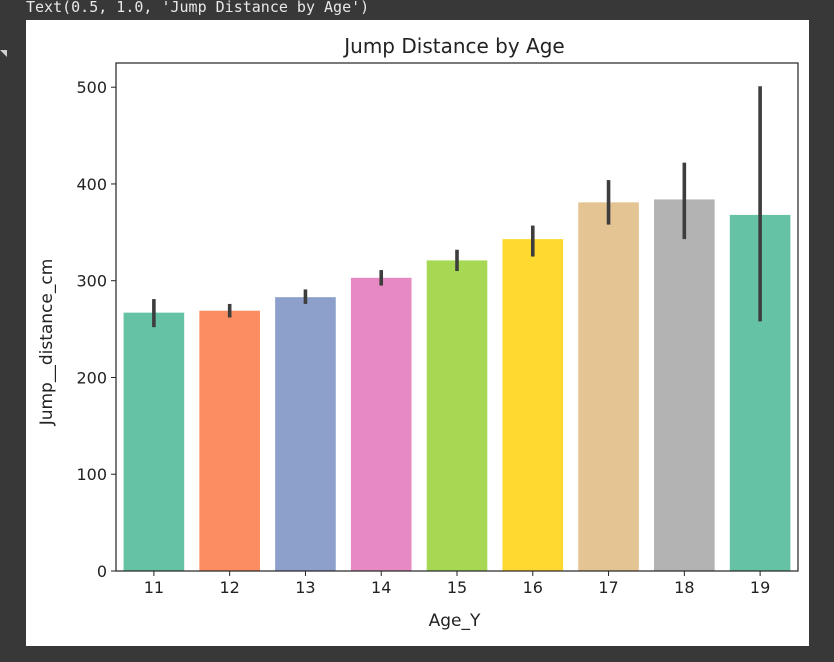  What do you see at coordinates (455, 621) in the screenshot?
I see `x-axis-label: Age_Y` at bounding box center [455, 621].